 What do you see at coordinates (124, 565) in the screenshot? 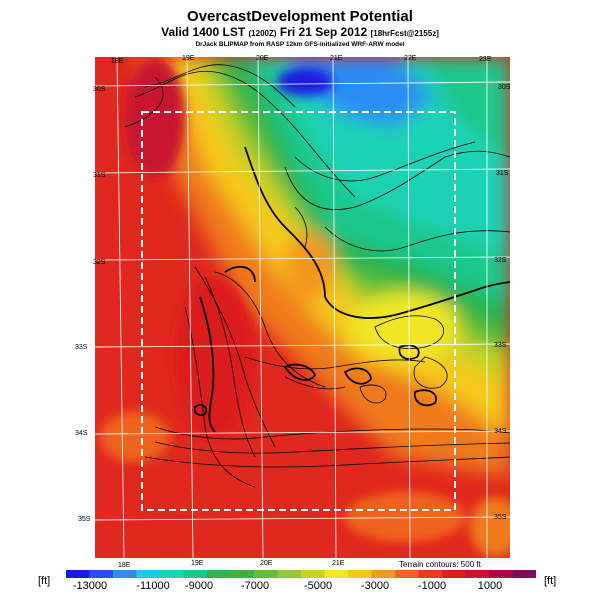
I see `lon-label-bottom: 18E` at bounding box center [124, 565].